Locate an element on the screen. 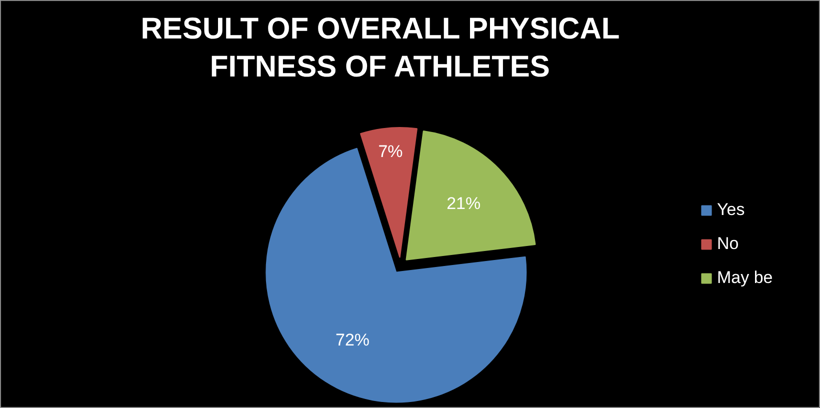  legend-label: May be is located at coordinates (745, 278).